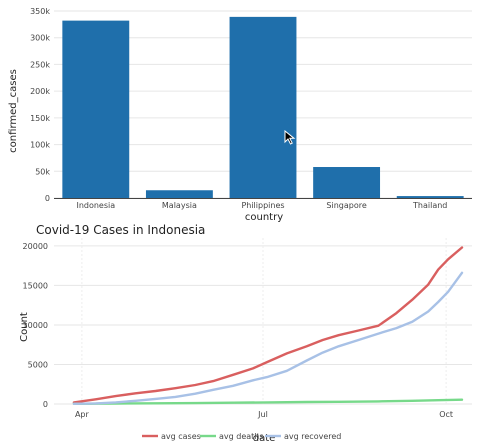 This screenshot has width=480, height=448. I want to click on legend-item-avg-deaths: avg deaths, so click(232, 436).